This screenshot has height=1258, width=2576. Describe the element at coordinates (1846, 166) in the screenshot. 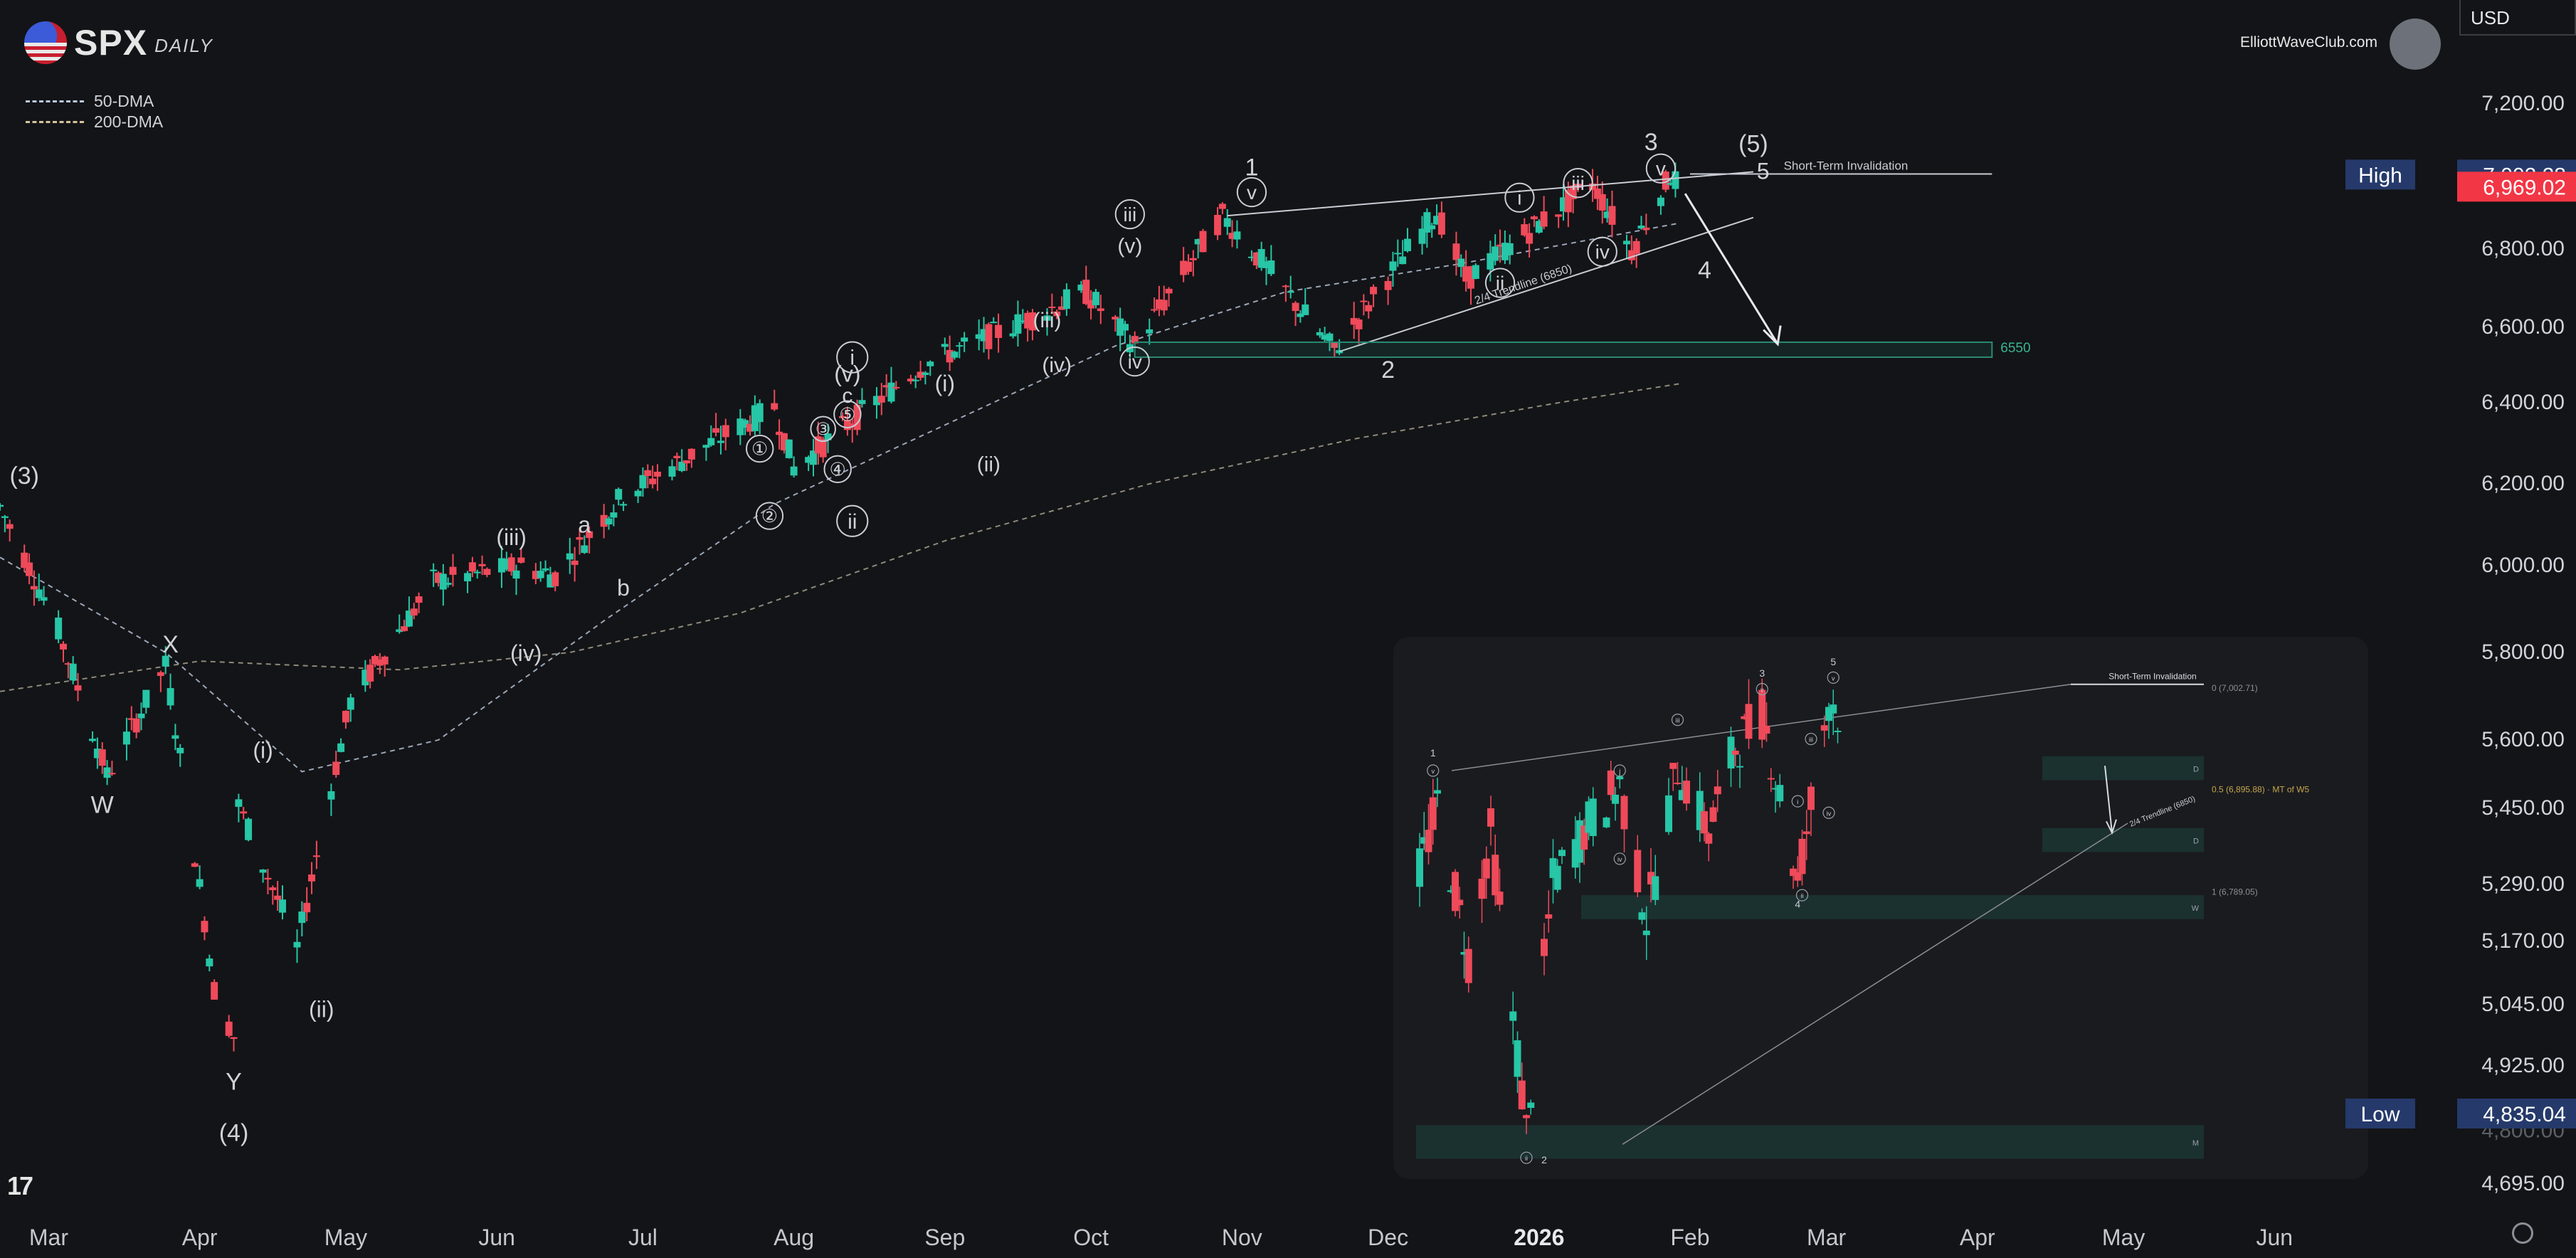

I see `invalidation-label: Short-Term Invalidation` at that location.